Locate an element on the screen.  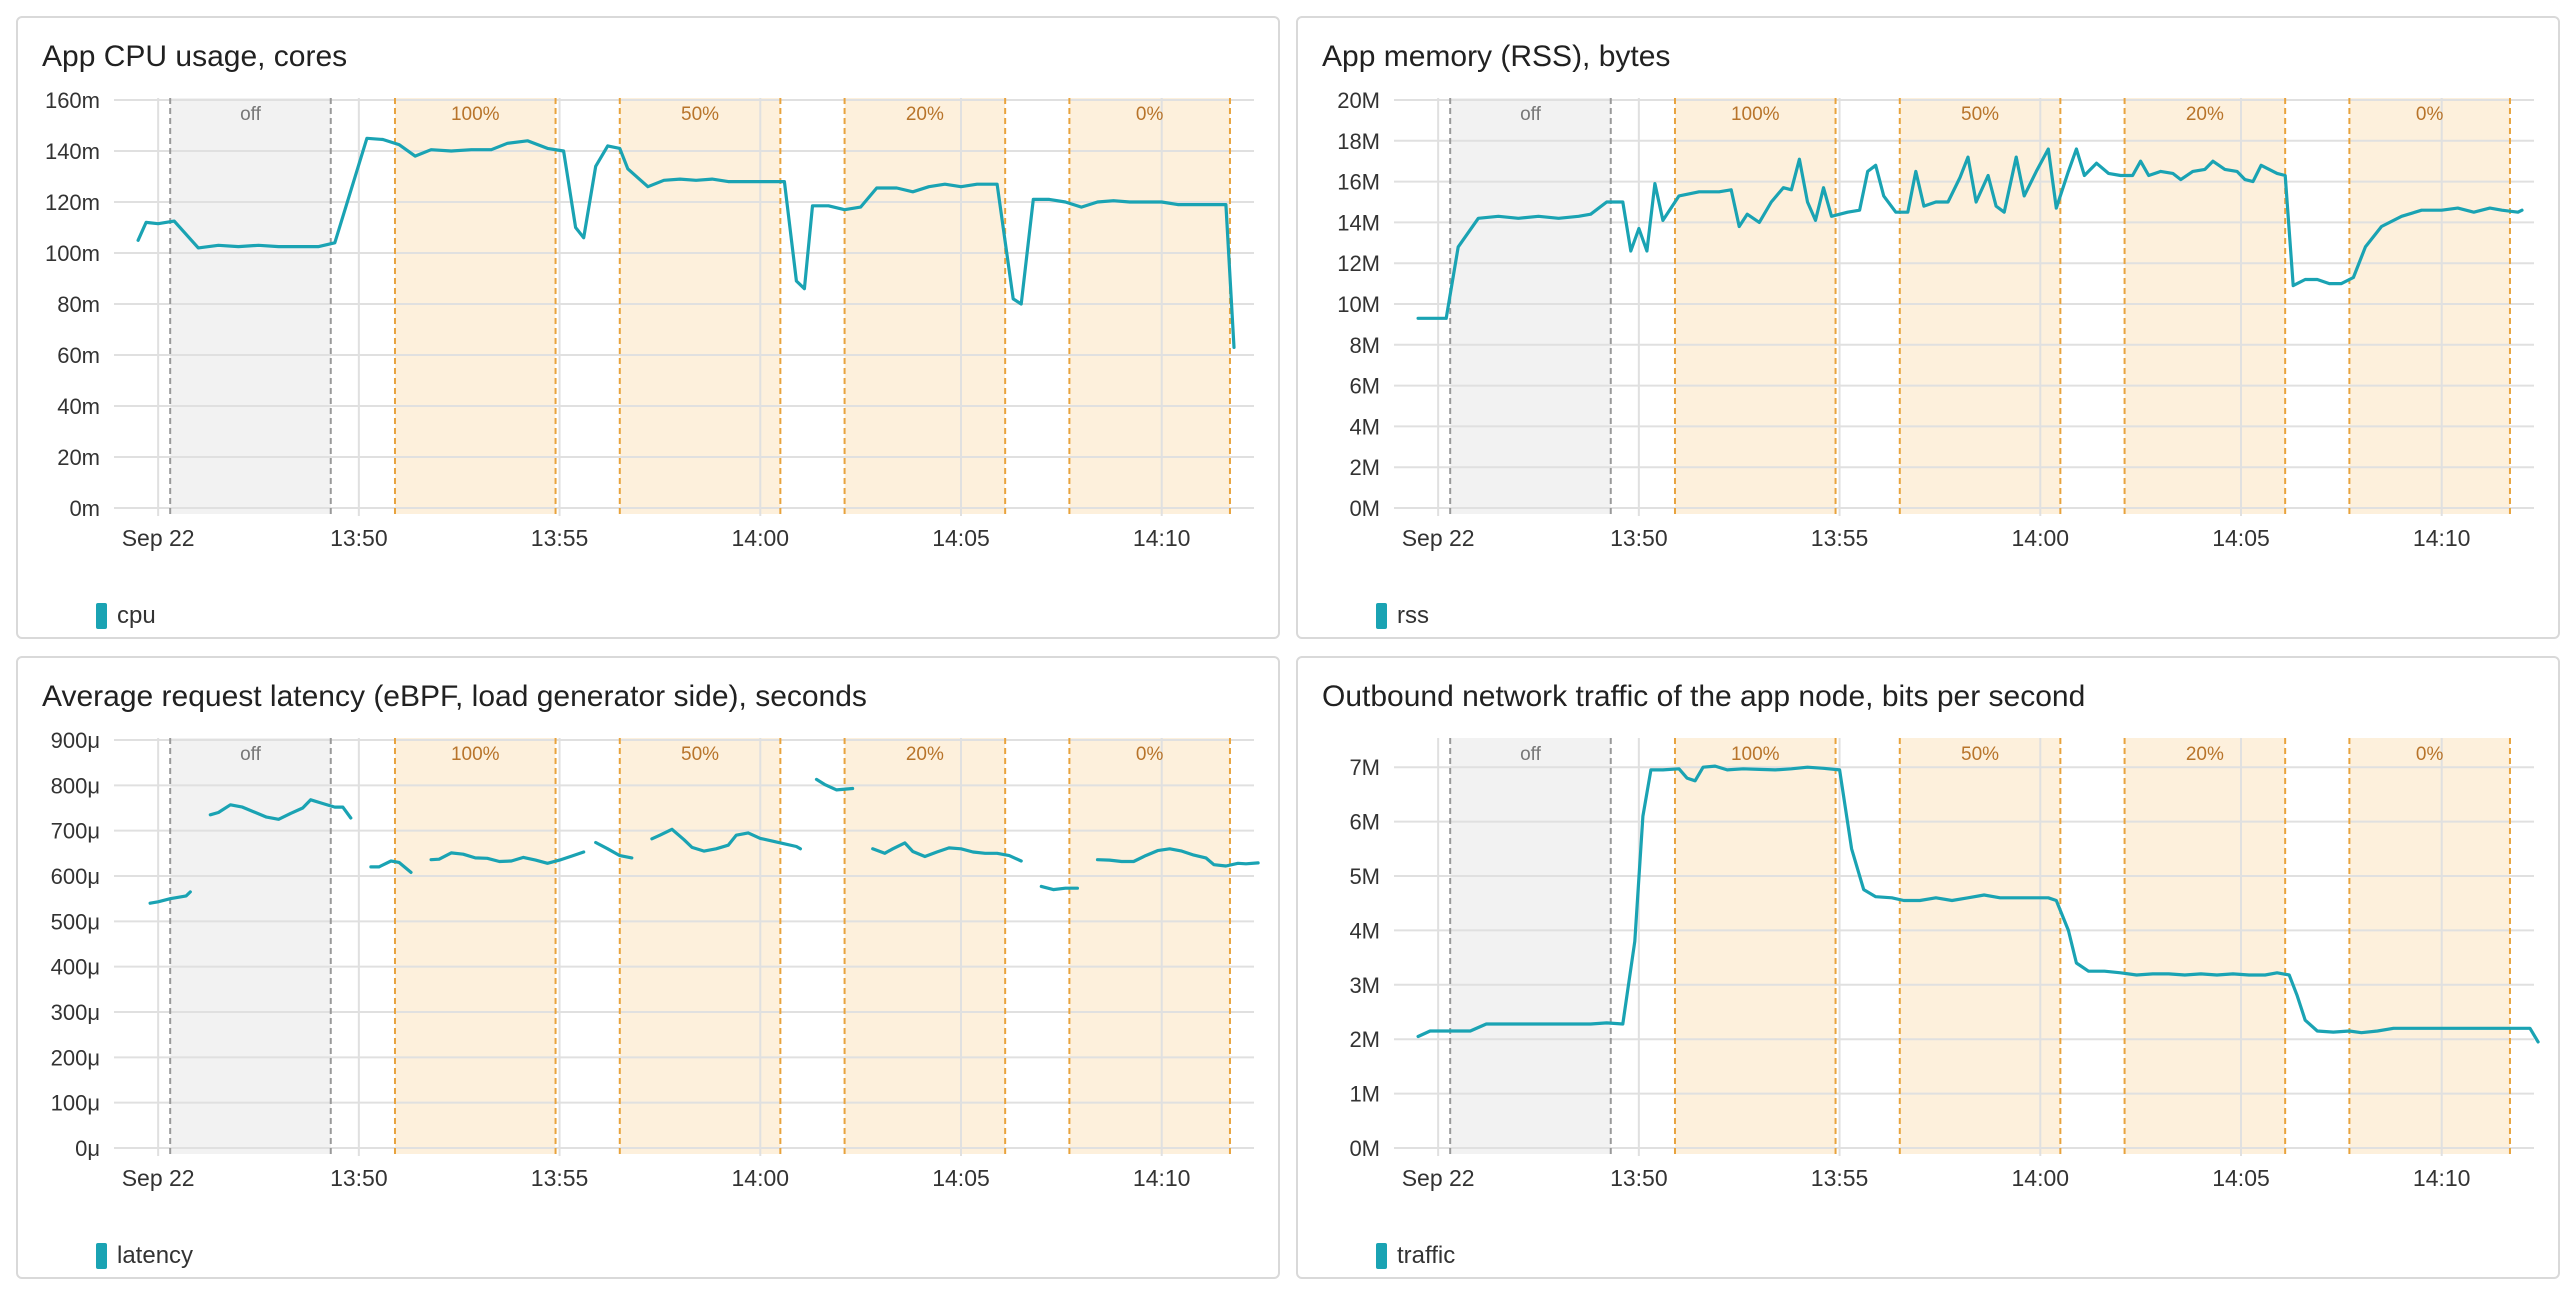
series-line-cpu is located at coordinates (686, 242).